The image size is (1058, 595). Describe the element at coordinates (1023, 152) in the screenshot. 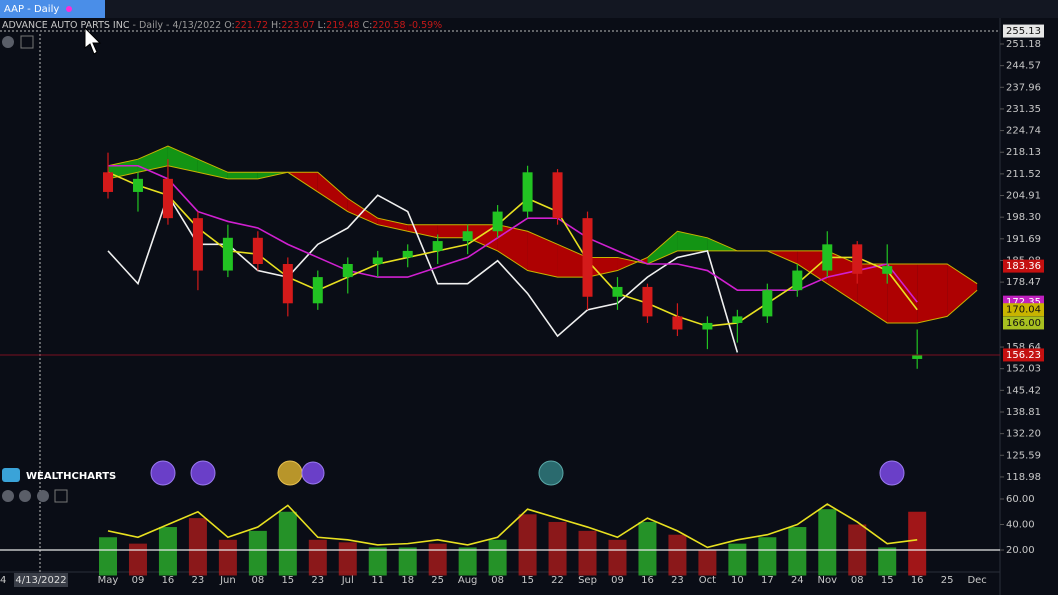

I see `y-tick-label: 218.13` at that location.